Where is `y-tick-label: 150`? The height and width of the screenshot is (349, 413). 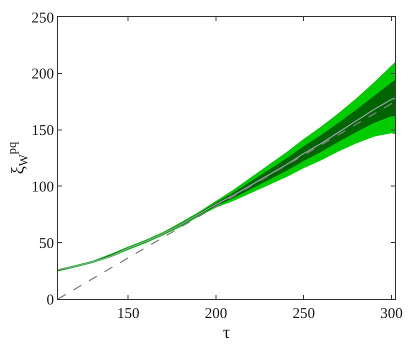
y-tick-label: 150 is located at coordinates (43, 131).